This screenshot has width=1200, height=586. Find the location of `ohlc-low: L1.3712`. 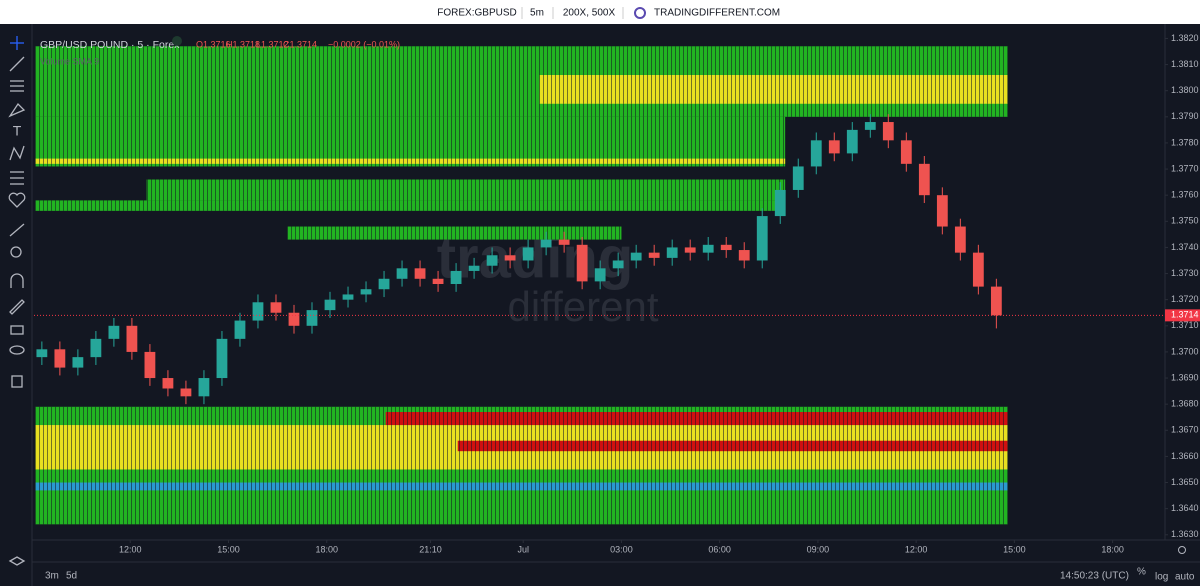

ohlc-low: L1.3712 is located at coordinates (272, 44).